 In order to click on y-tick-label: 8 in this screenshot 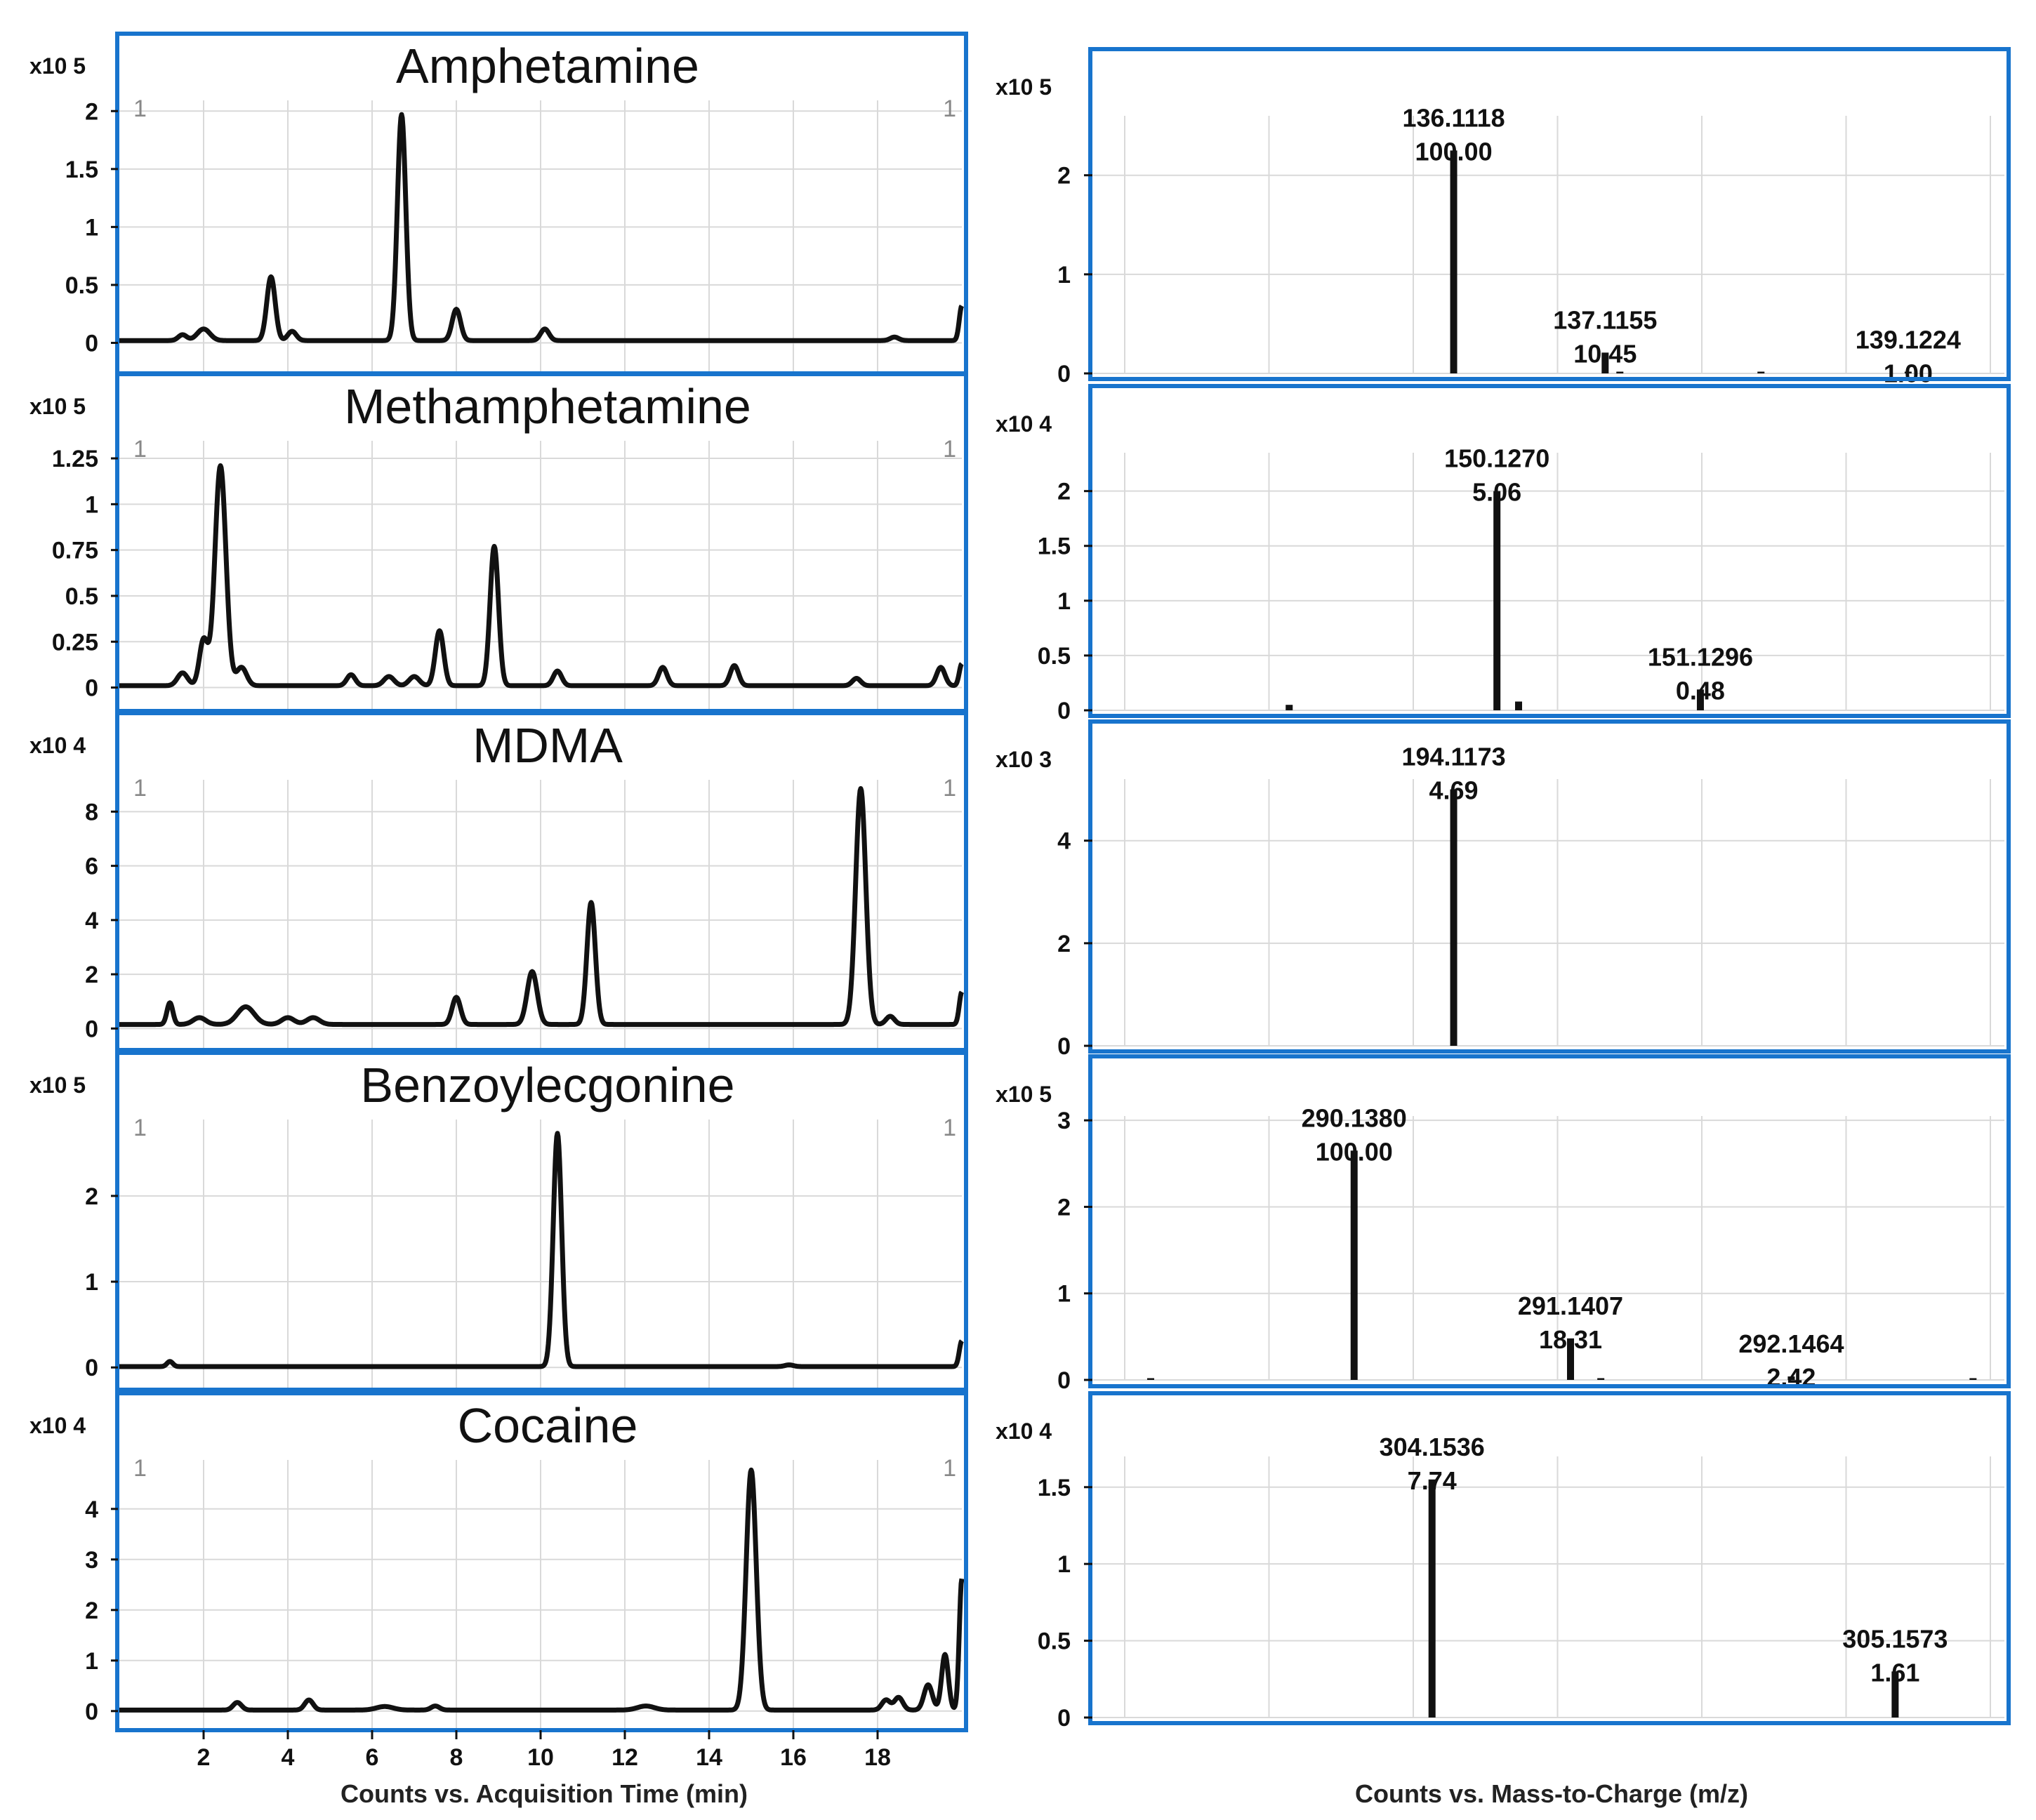, I will do `click(91, 812)`.